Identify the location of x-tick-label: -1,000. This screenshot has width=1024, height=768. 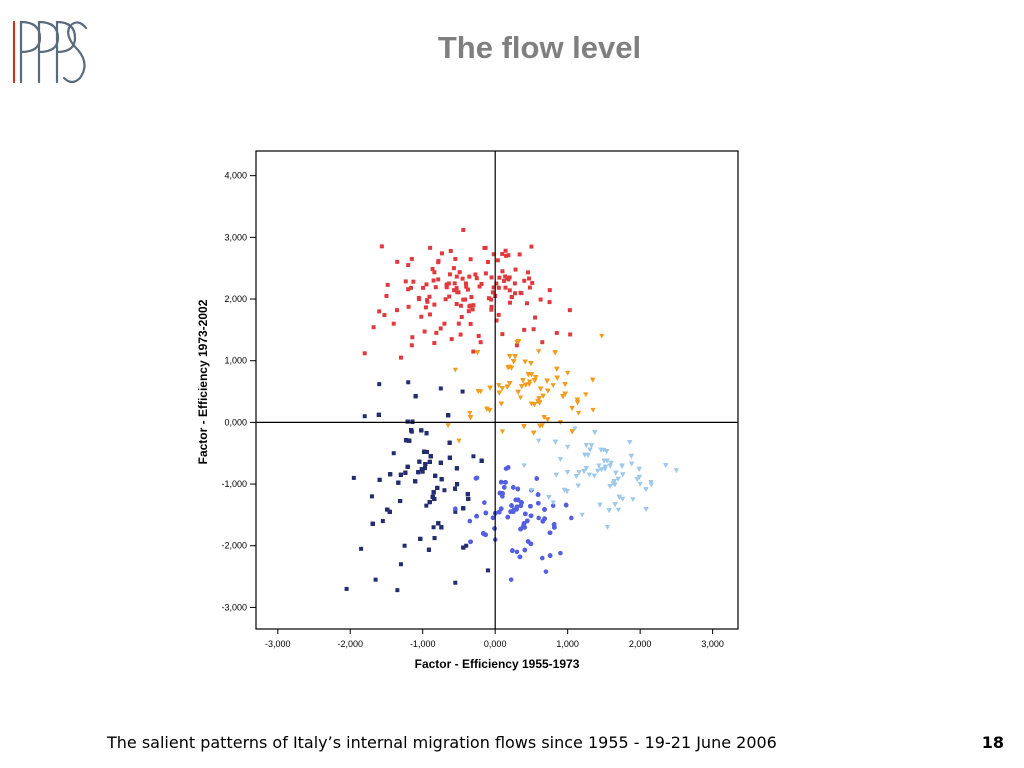
(423, 644).